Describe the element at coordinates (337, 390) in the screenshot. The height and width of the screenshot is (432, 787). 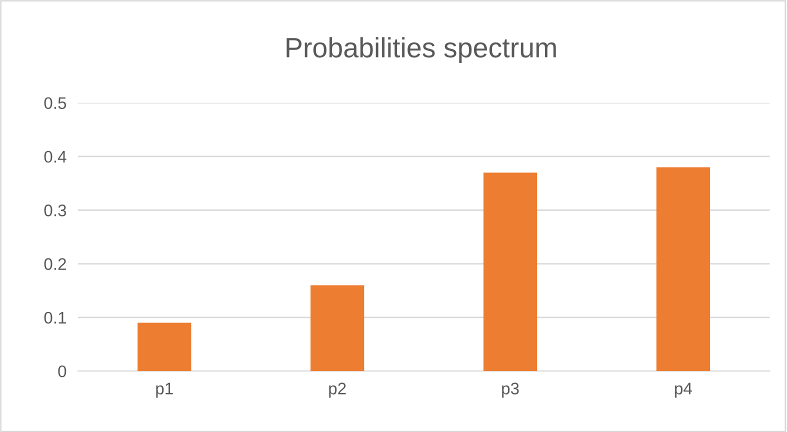
I see `x-tick-label: p2` at that location.